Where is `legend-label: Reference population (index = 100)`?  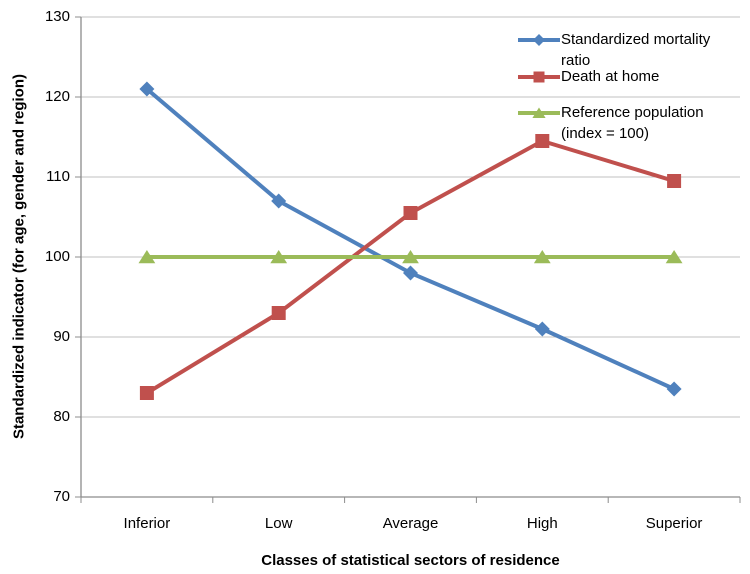 legend-label: Reference population (index = 100) is located at coordinates (632, 123).